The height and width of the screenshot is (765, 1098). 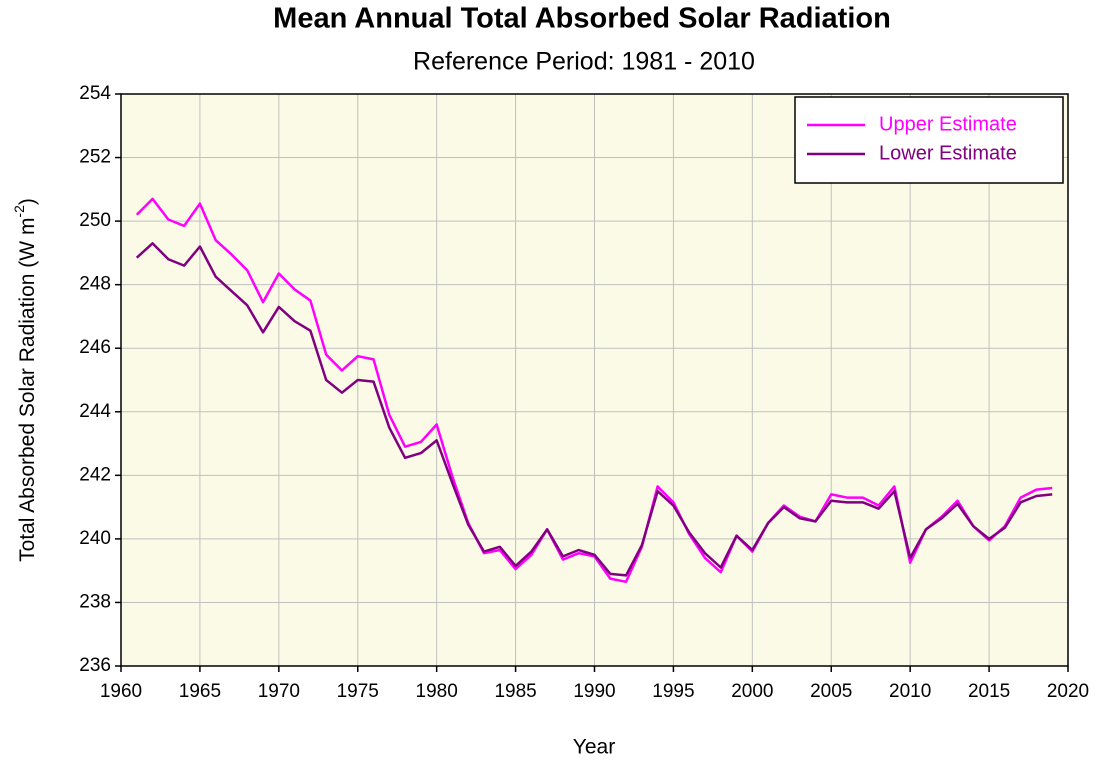 I want to click on x-tick-label: 1970, so click(x=279, y=691).